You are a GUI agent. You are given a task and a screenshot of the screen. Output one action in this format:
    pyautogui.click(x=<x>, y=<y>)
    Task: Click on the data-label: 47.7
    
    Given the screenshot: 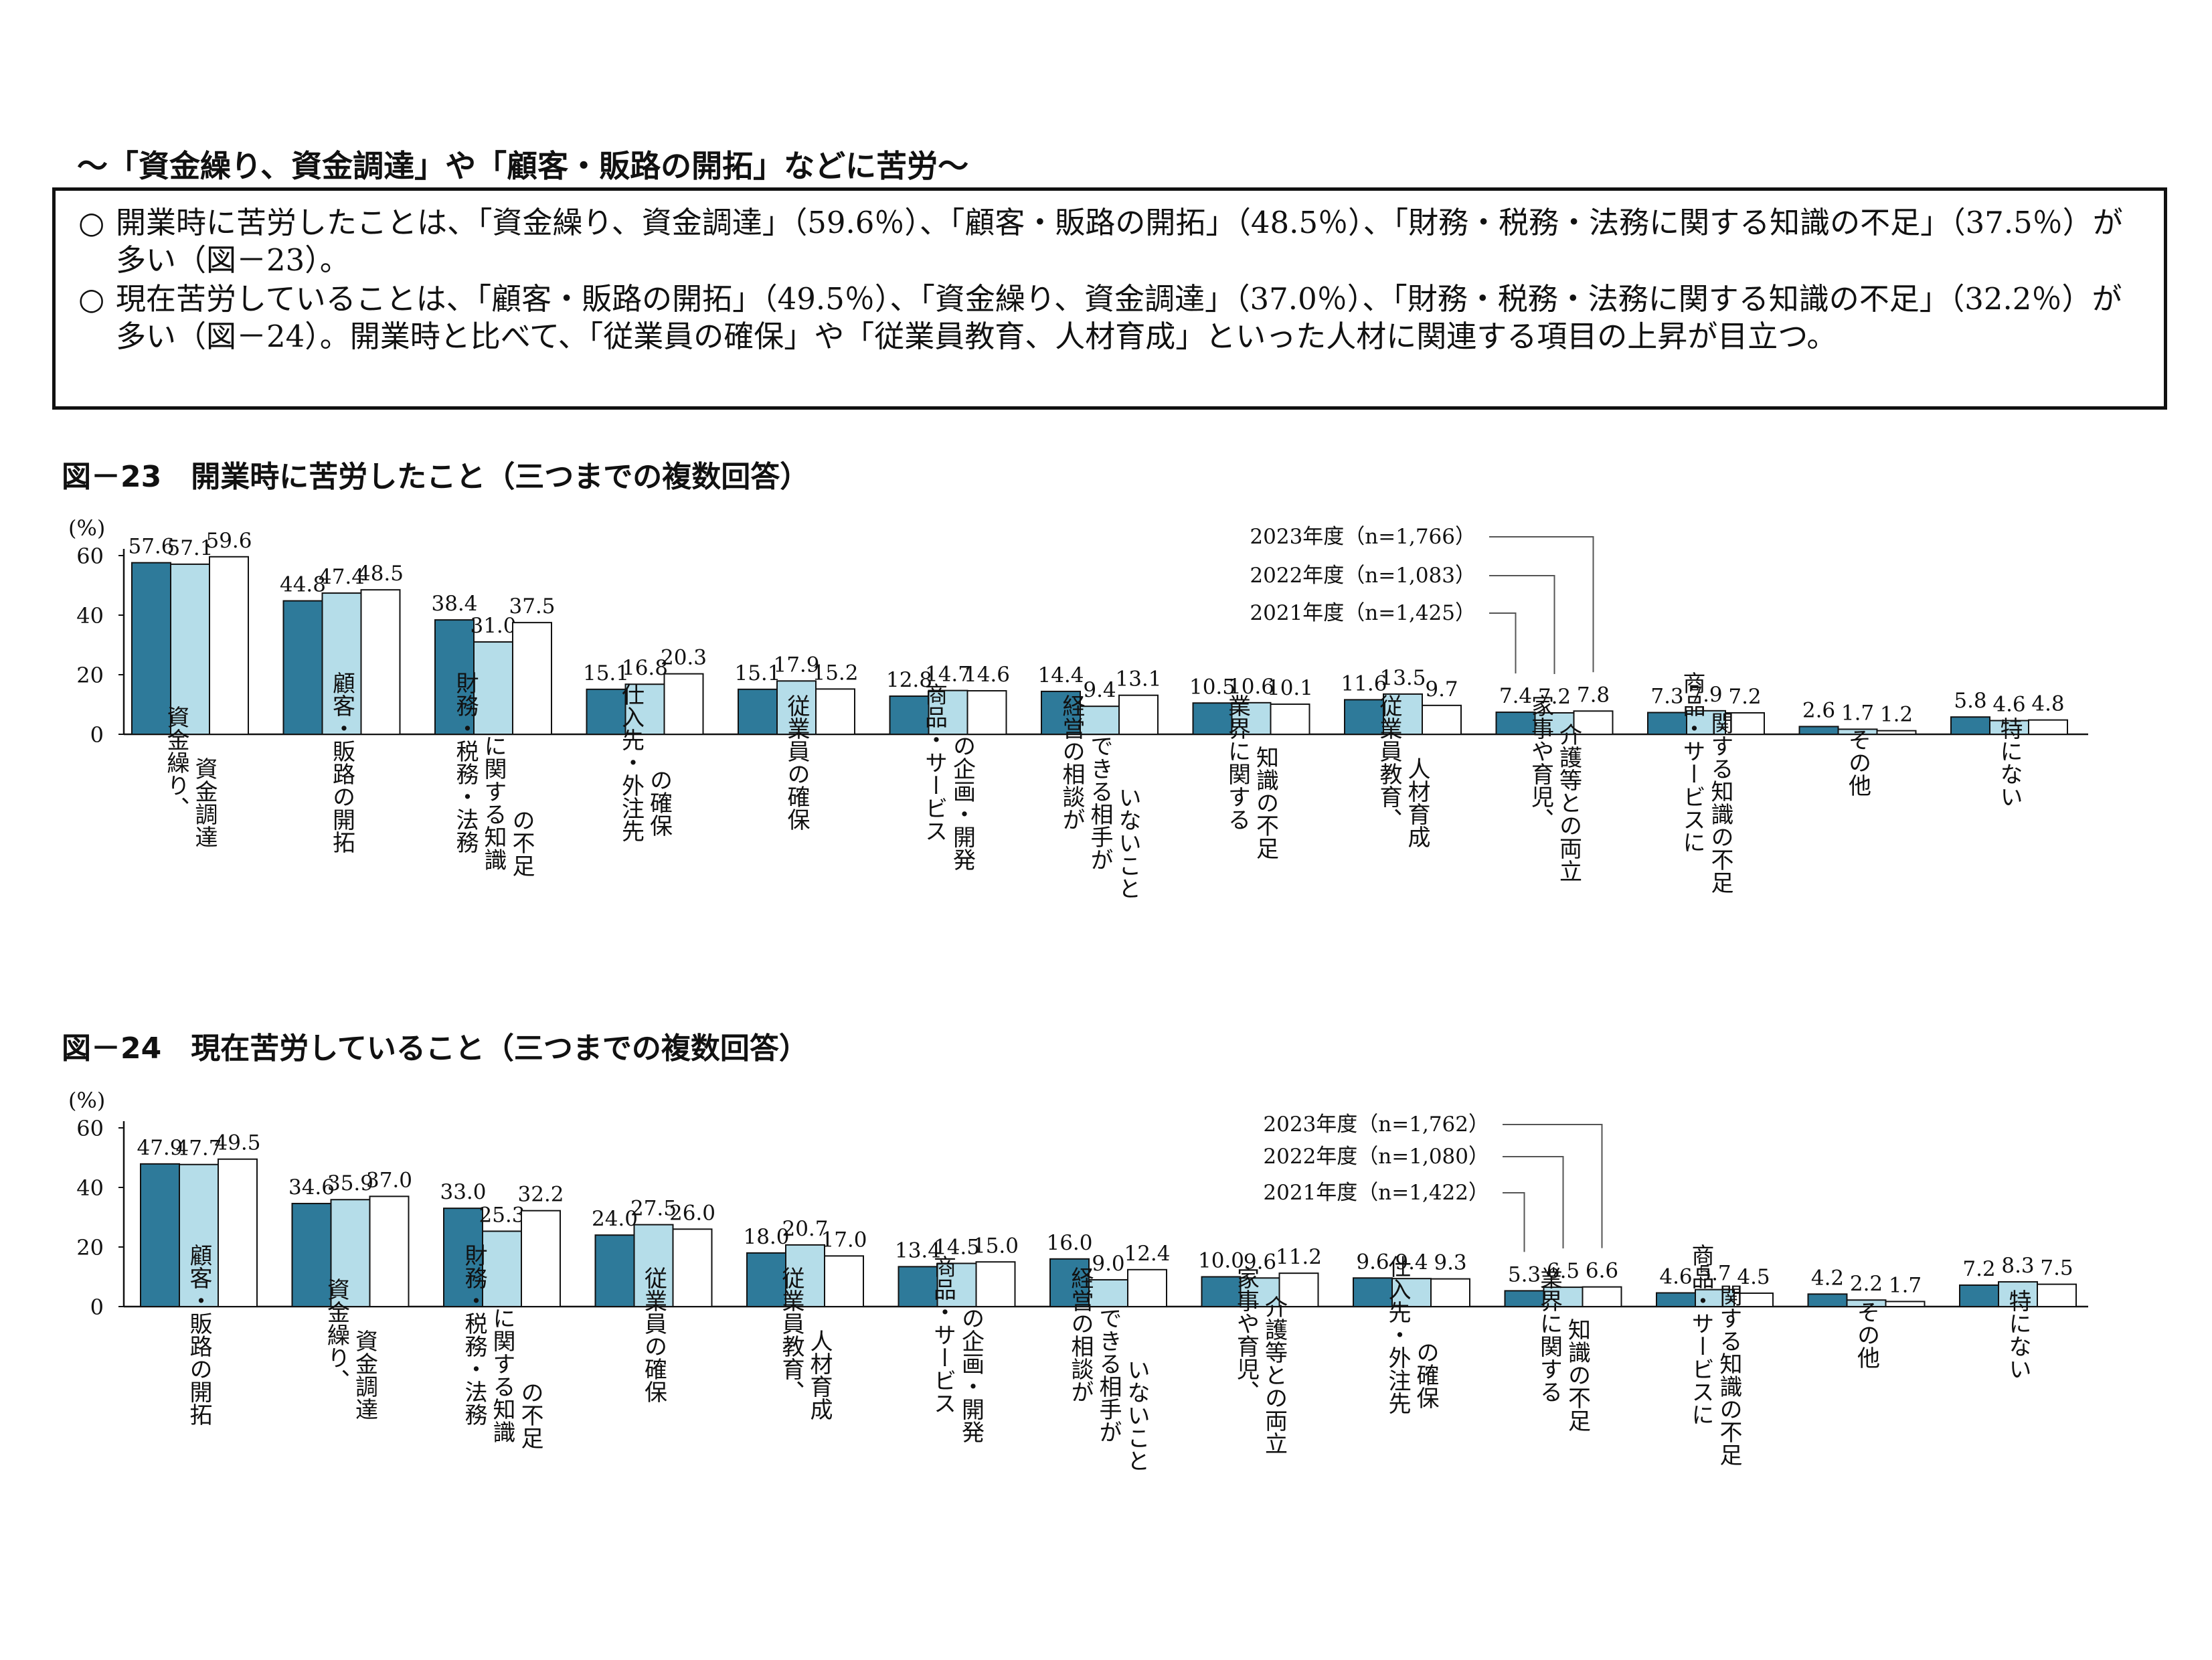 What is the action you would take?
    pyautogui.click(x=198, y=1149)
    